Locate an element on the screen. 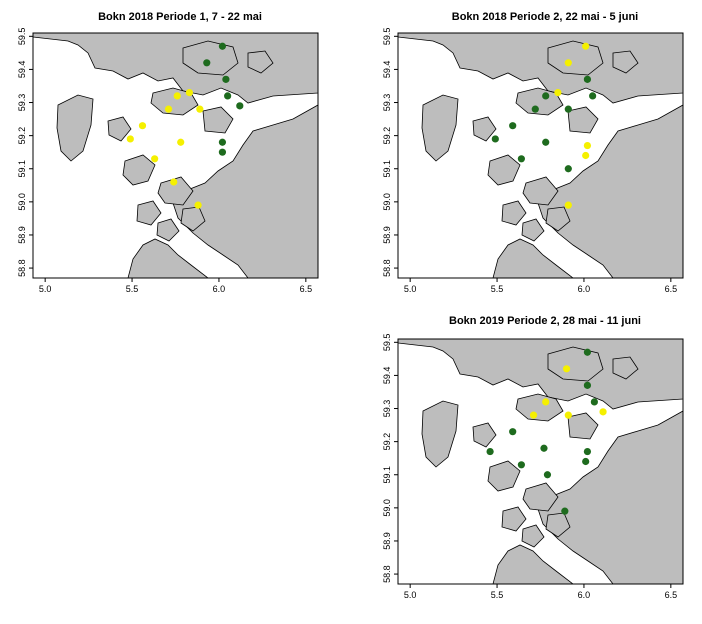 This screenshot has height=624, width=702. panel-title: Bokn 2019 Periode 2, 28 mai - 11 juni is located at coordinates (545, 321).